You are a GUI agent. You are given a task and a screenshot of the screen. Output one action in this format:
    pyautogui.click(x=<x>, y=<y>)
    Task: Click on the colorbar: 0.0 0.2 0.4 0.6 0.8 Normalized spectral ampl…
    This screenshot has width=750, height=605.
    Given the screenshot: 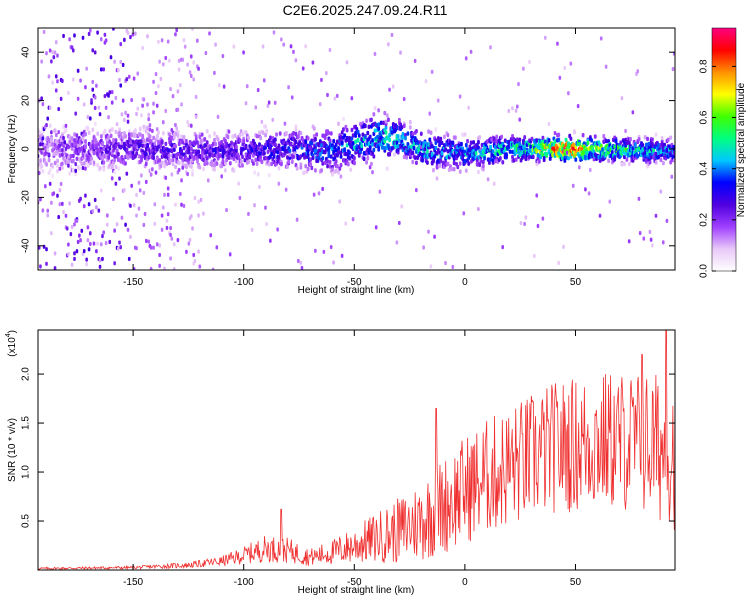 What is the action you would take?
    pyautogui.click(x=723, y=152)
    